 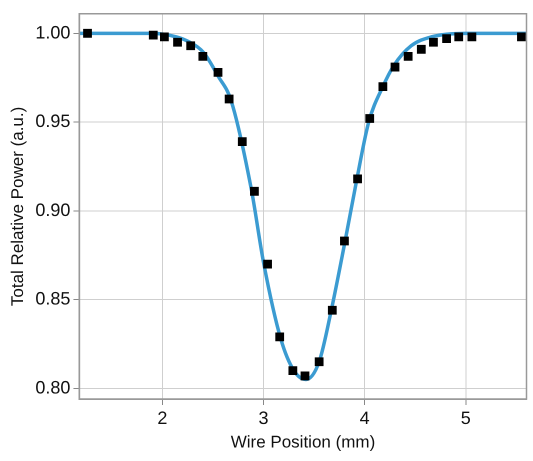 What do you see at coordinates (303, 442) in the screenshot?
I see `x-axis-title: Wire Position (mm)` at bounding box center [303, 442].